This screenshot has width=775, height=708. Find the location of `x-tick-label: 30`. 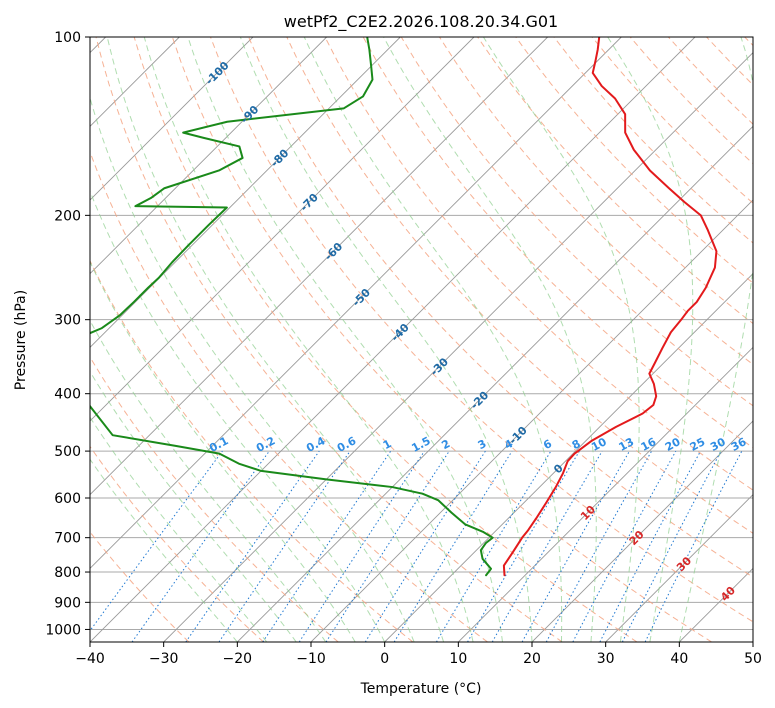

x-tick-label: 30 is located at coordinates (606, 659).